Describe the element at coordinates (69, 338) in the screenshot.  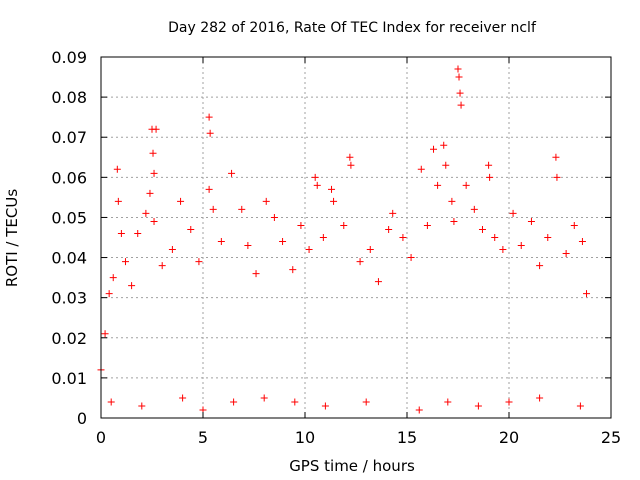
I see `y-tick-label: 0.02` at that location.